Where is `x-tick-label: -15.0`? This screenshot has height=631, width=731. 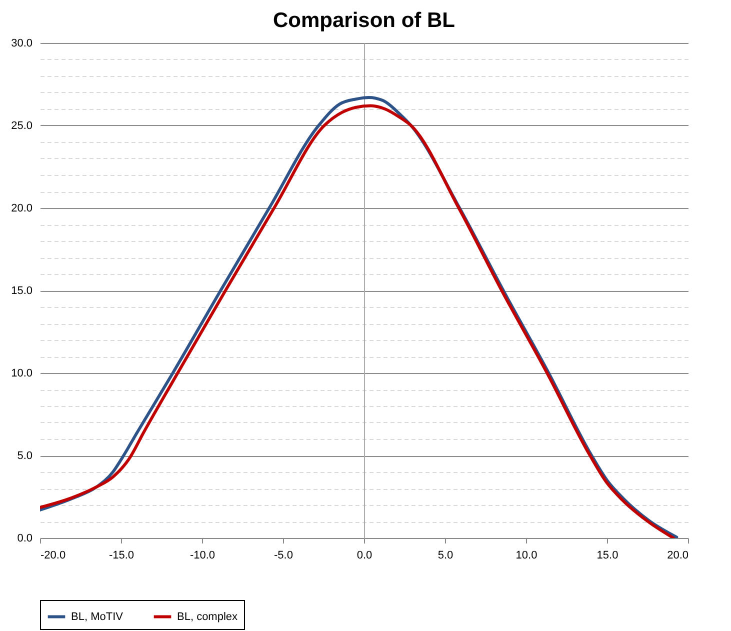
x-tick-label: -15.0 is located at coordinates (121, 556).